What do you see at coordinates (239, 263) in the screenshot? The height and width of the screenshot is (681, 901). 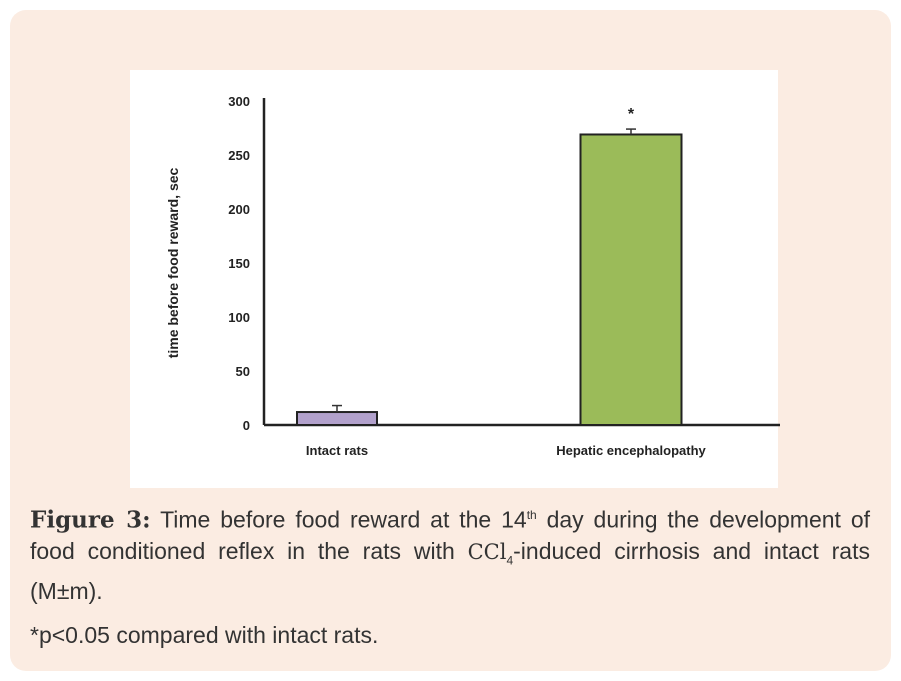 I see `y-tick-label: 150` at bounding box center [239, 263].